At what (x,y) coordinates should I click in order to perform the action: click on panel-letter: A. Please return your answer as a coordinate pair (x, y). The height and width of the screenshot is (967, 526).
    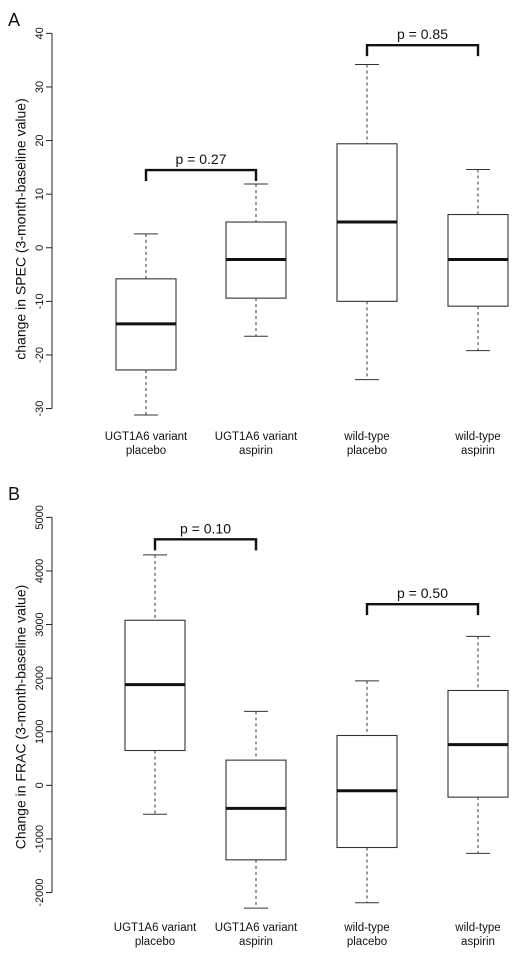
    Looking at the image, I should click on (14, 20).